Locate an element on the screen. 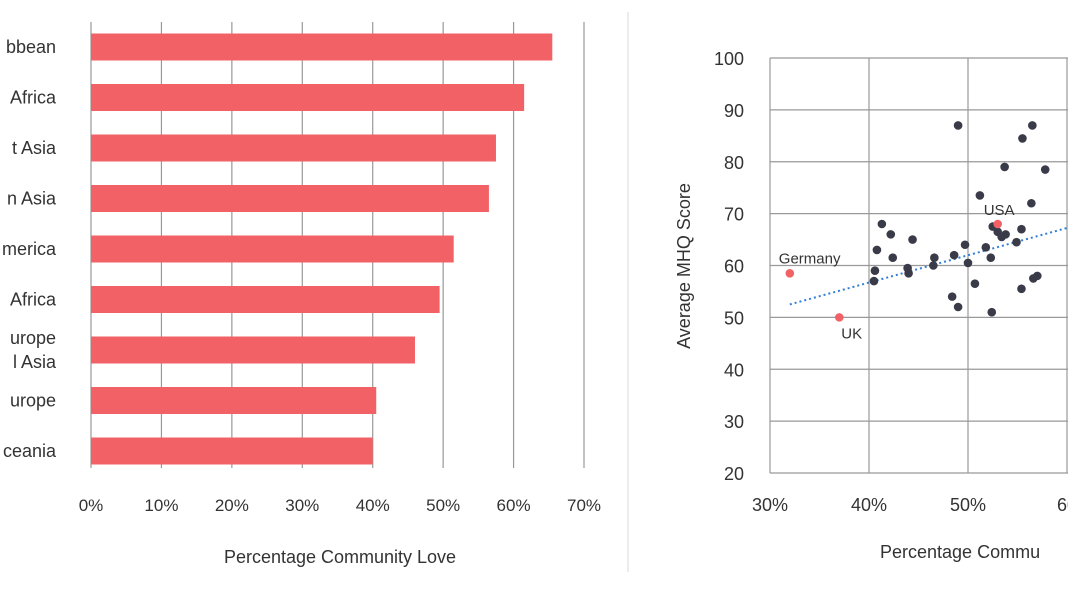 Image resolution: width=1068 pixels, height=600 pixels. scatter-point-label: UK is located at coordinates (851, 333).